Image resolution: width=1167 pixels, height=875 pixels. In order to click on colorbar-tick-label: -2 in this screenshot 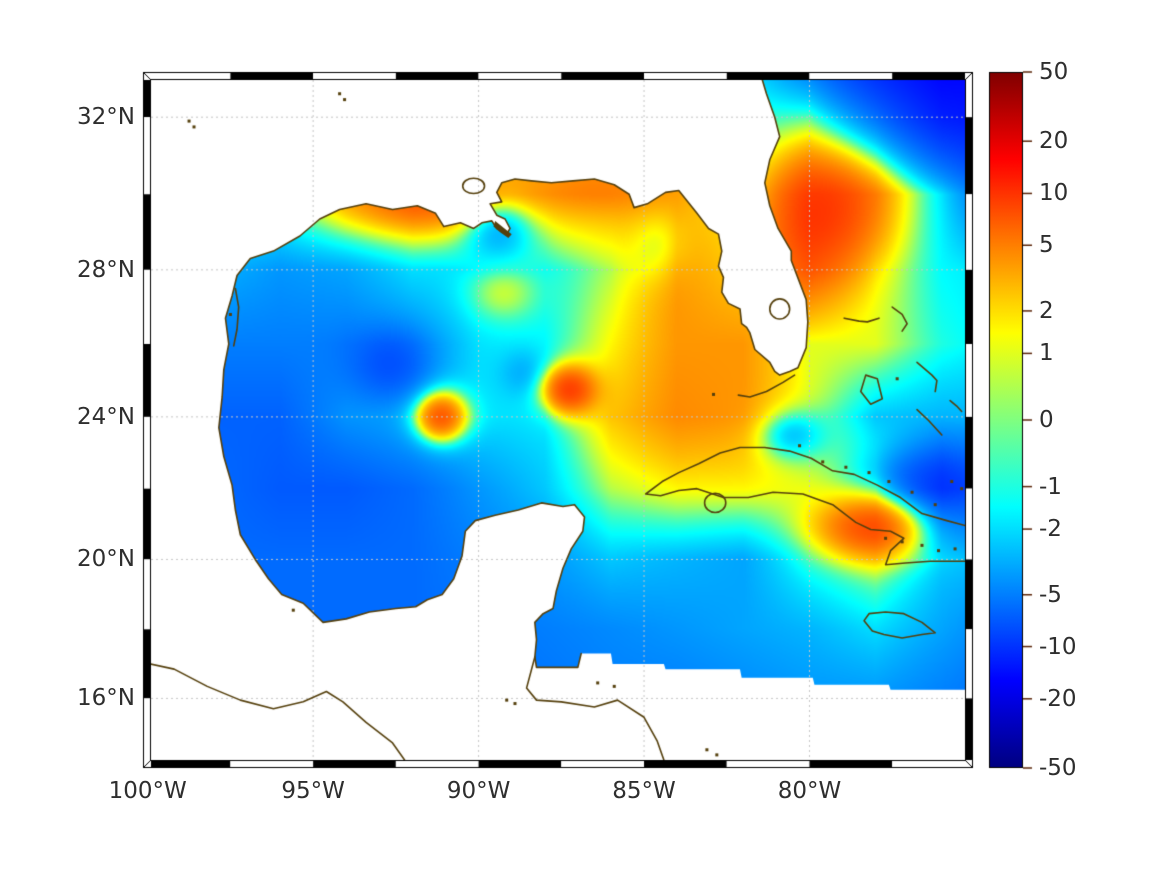, I will do `click(1050, 529)`.